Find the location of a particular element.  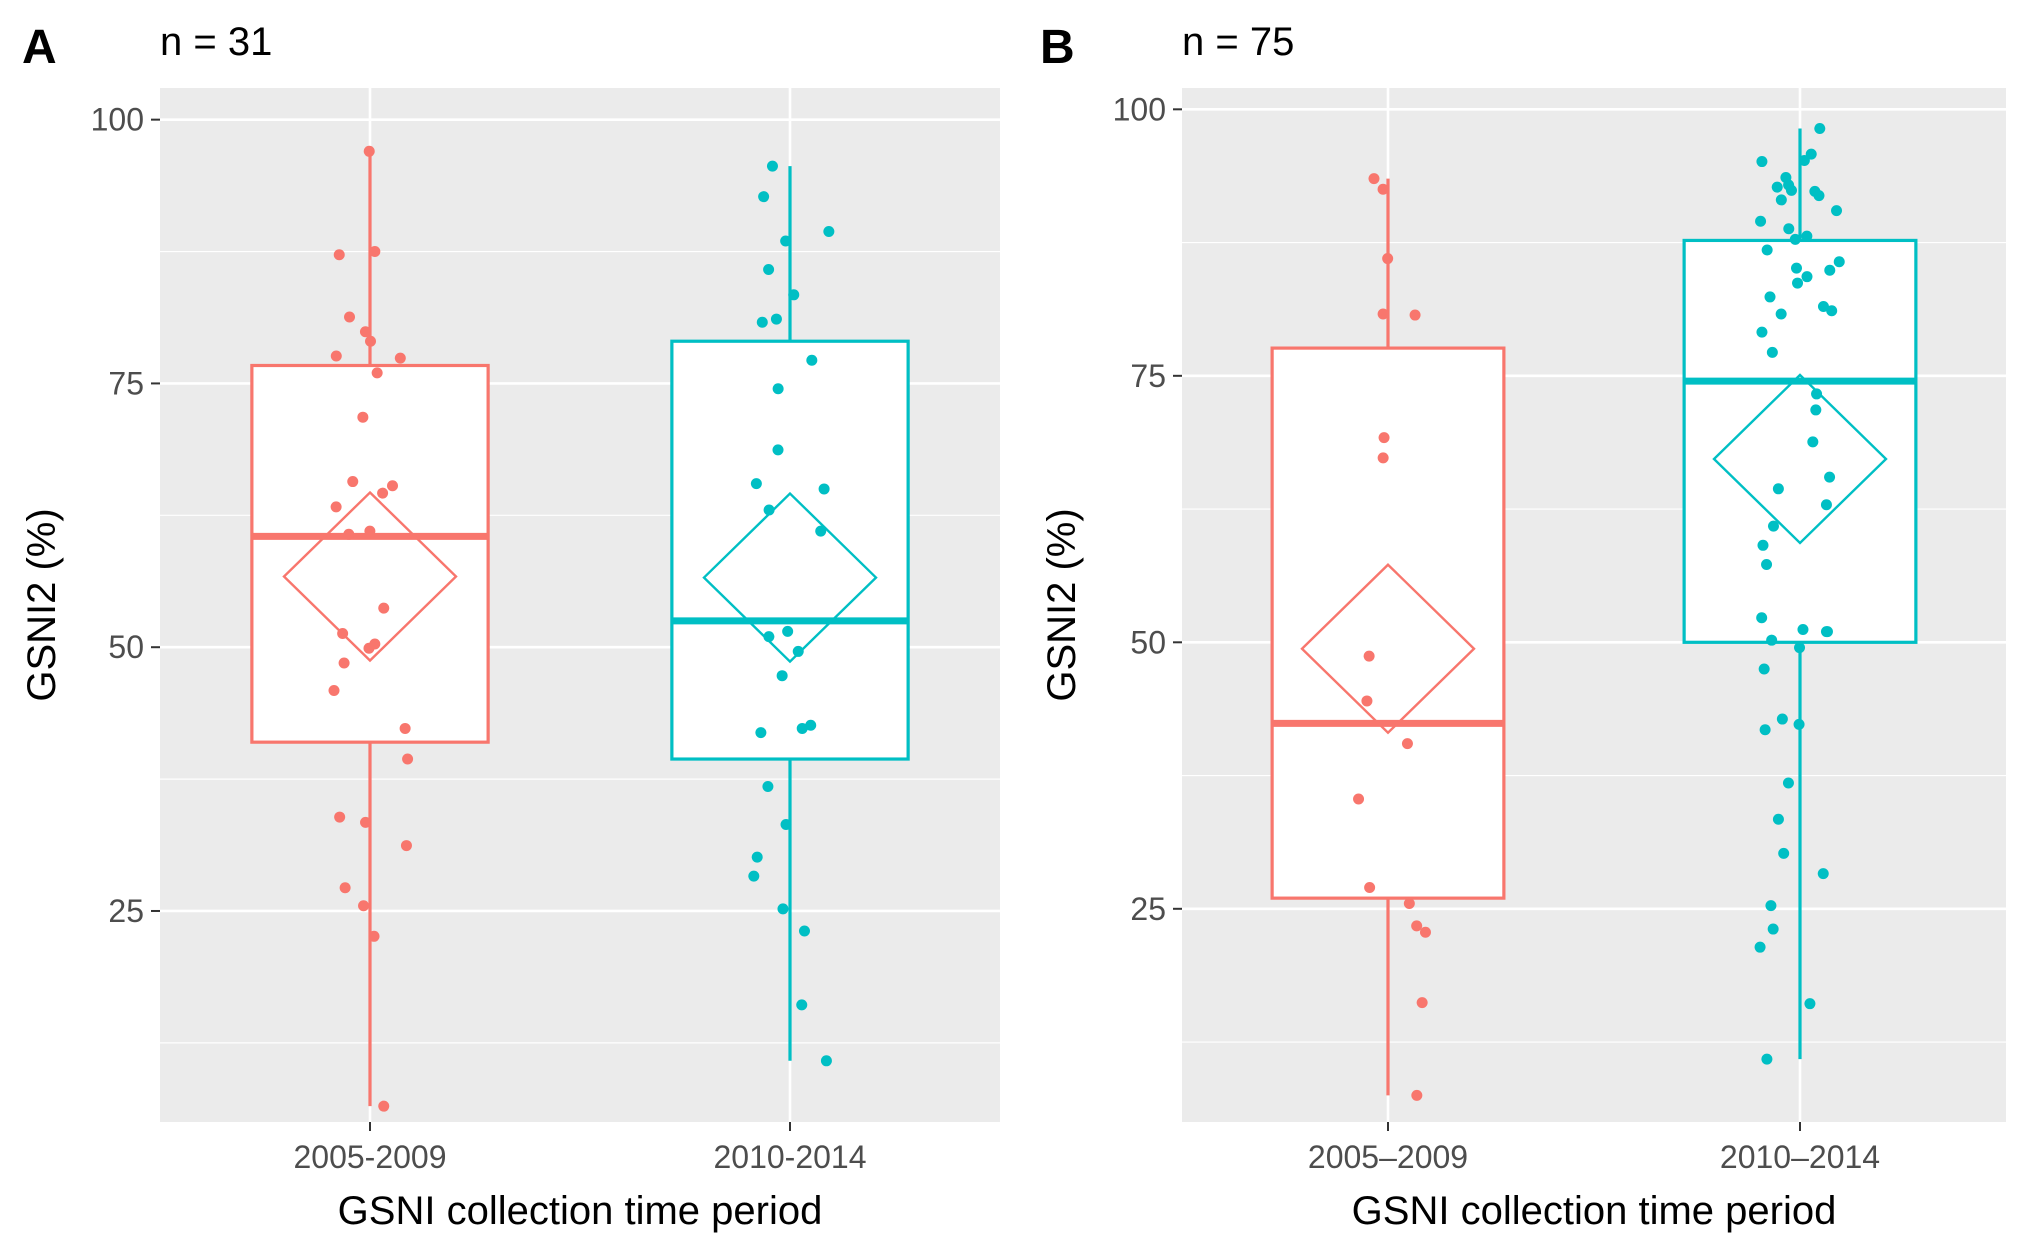

y-tick-label: 50 is located at coordinates (126, 647).